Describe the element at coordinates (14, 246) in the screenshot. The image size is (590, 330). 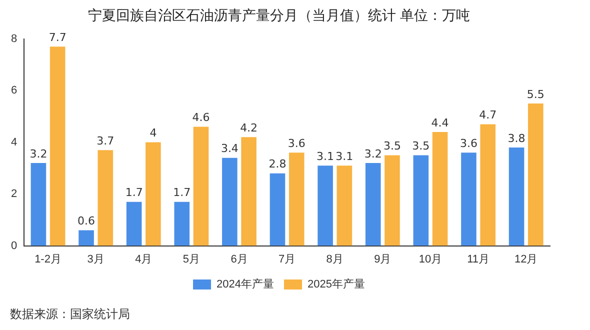
I see `y-tick-label: 0` at that location.